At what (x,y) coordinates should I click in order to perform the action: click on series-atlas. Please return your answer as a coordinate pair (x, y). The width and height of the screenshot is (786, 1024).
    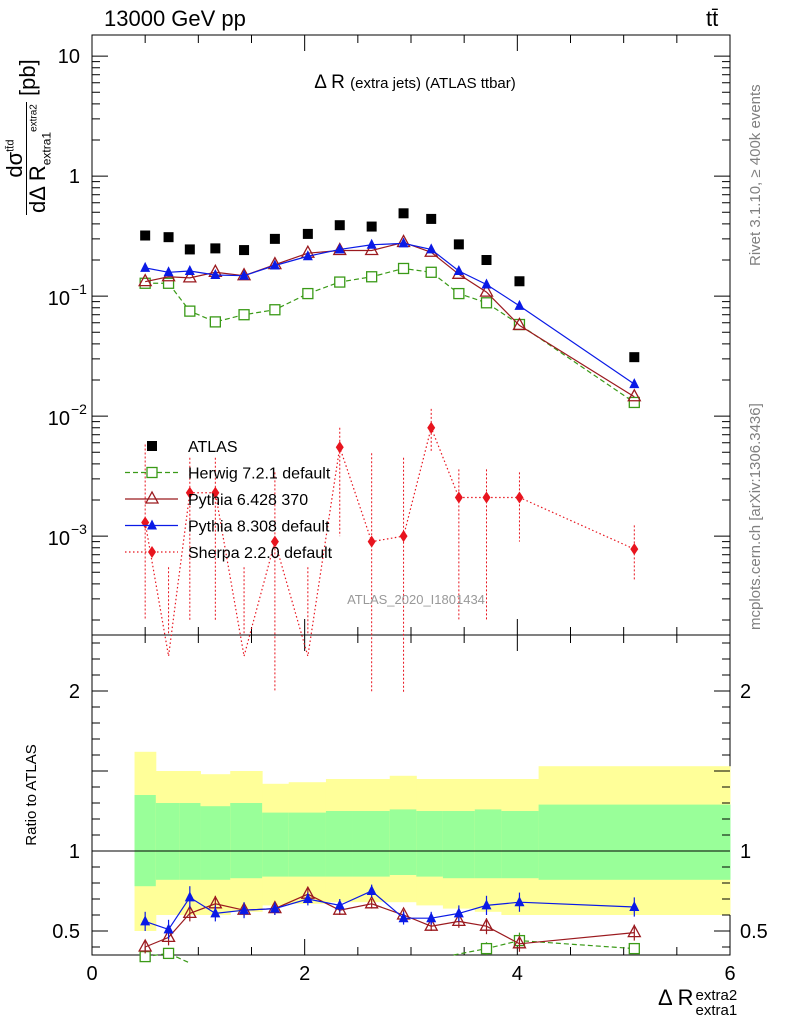
    Looking at the image, I should click on (390, 285).